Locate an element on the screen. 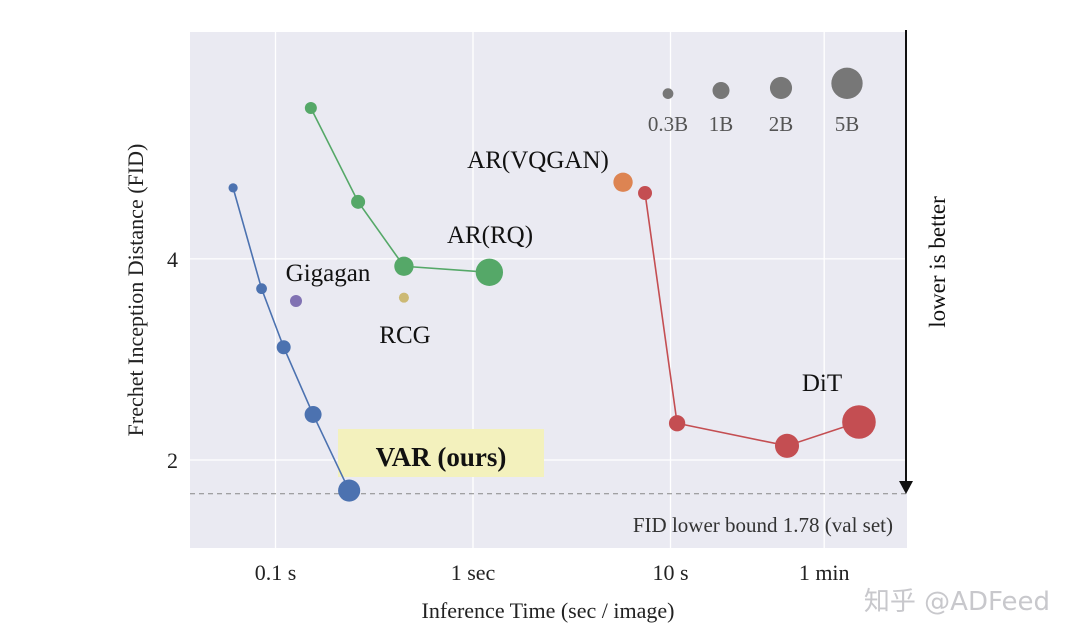 This screenshot has height=644, width=1080. watermark: 知乎 @ADFeed is located at coordinates (956, 602).